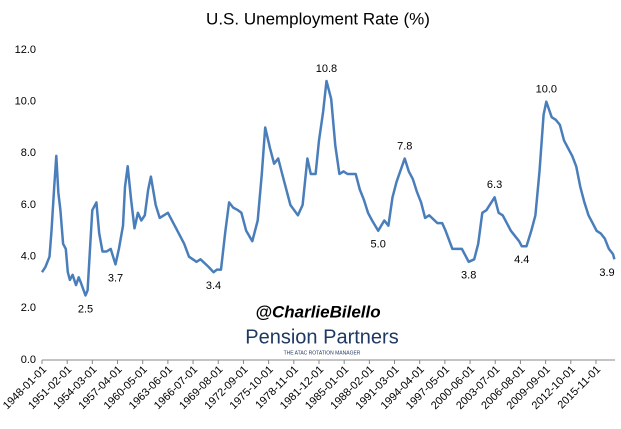 This screenshot has width=621, height=429. Describe the element at coordinates (321, 337) in the screenshot. I see `watermark-brand: Pension Partners` at that location.